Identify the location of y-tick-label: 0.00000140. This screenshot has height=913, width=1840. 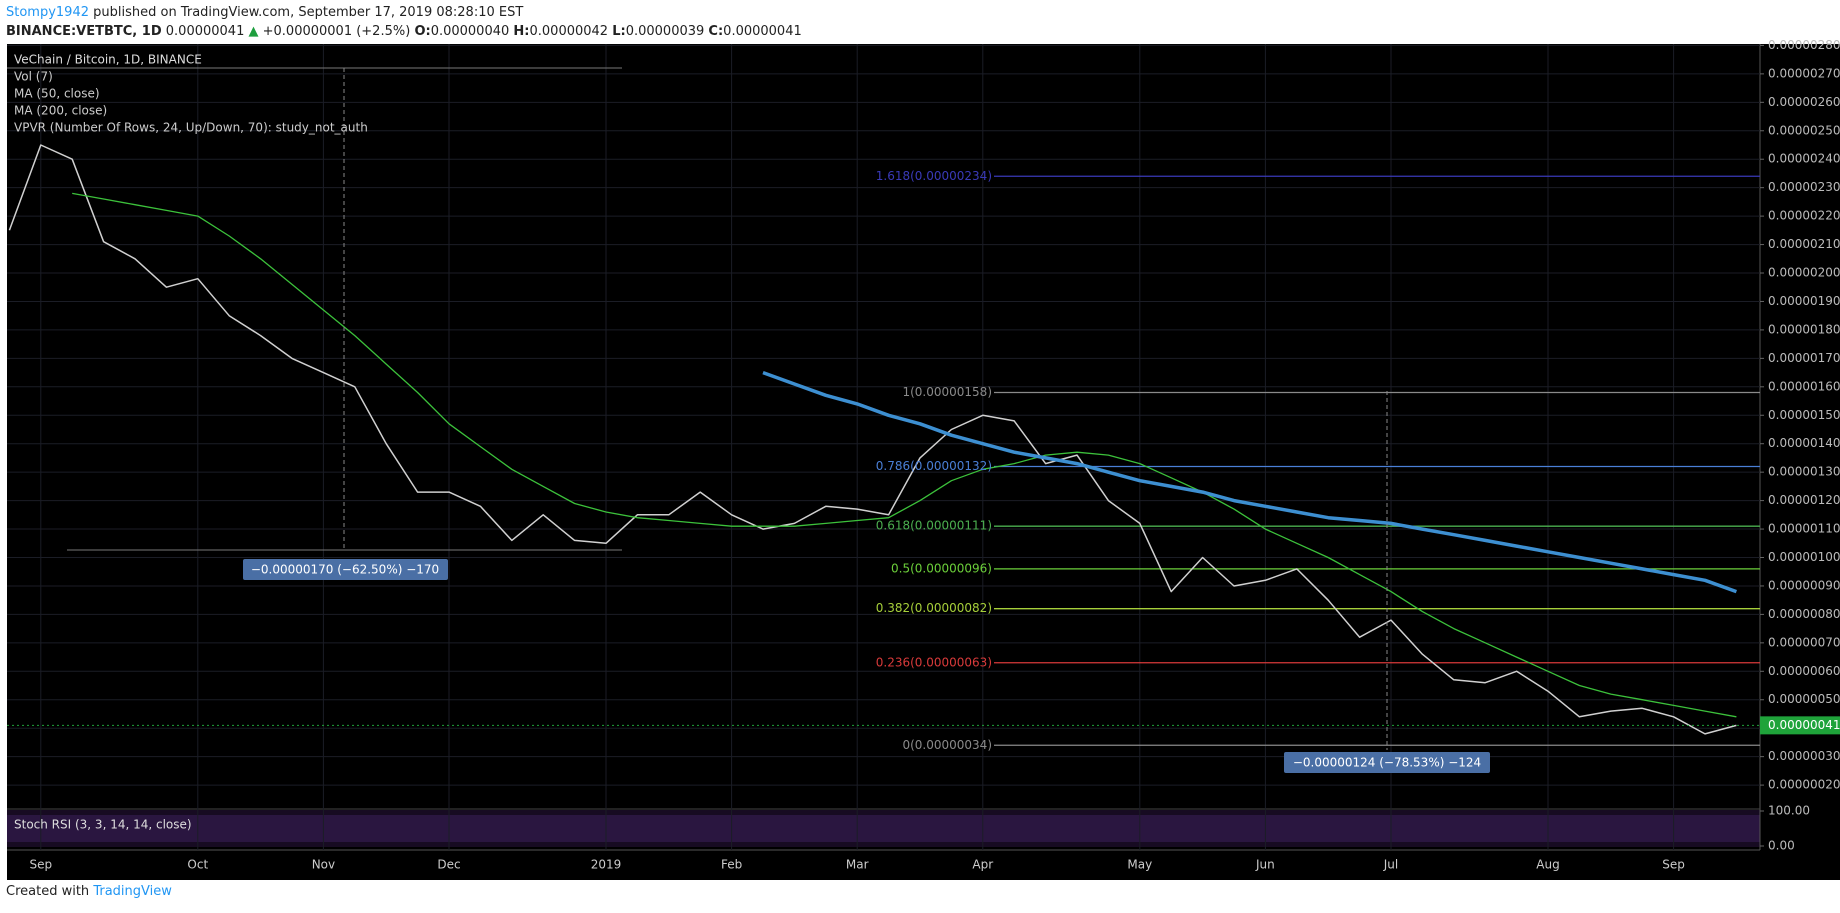
(1804, 443).